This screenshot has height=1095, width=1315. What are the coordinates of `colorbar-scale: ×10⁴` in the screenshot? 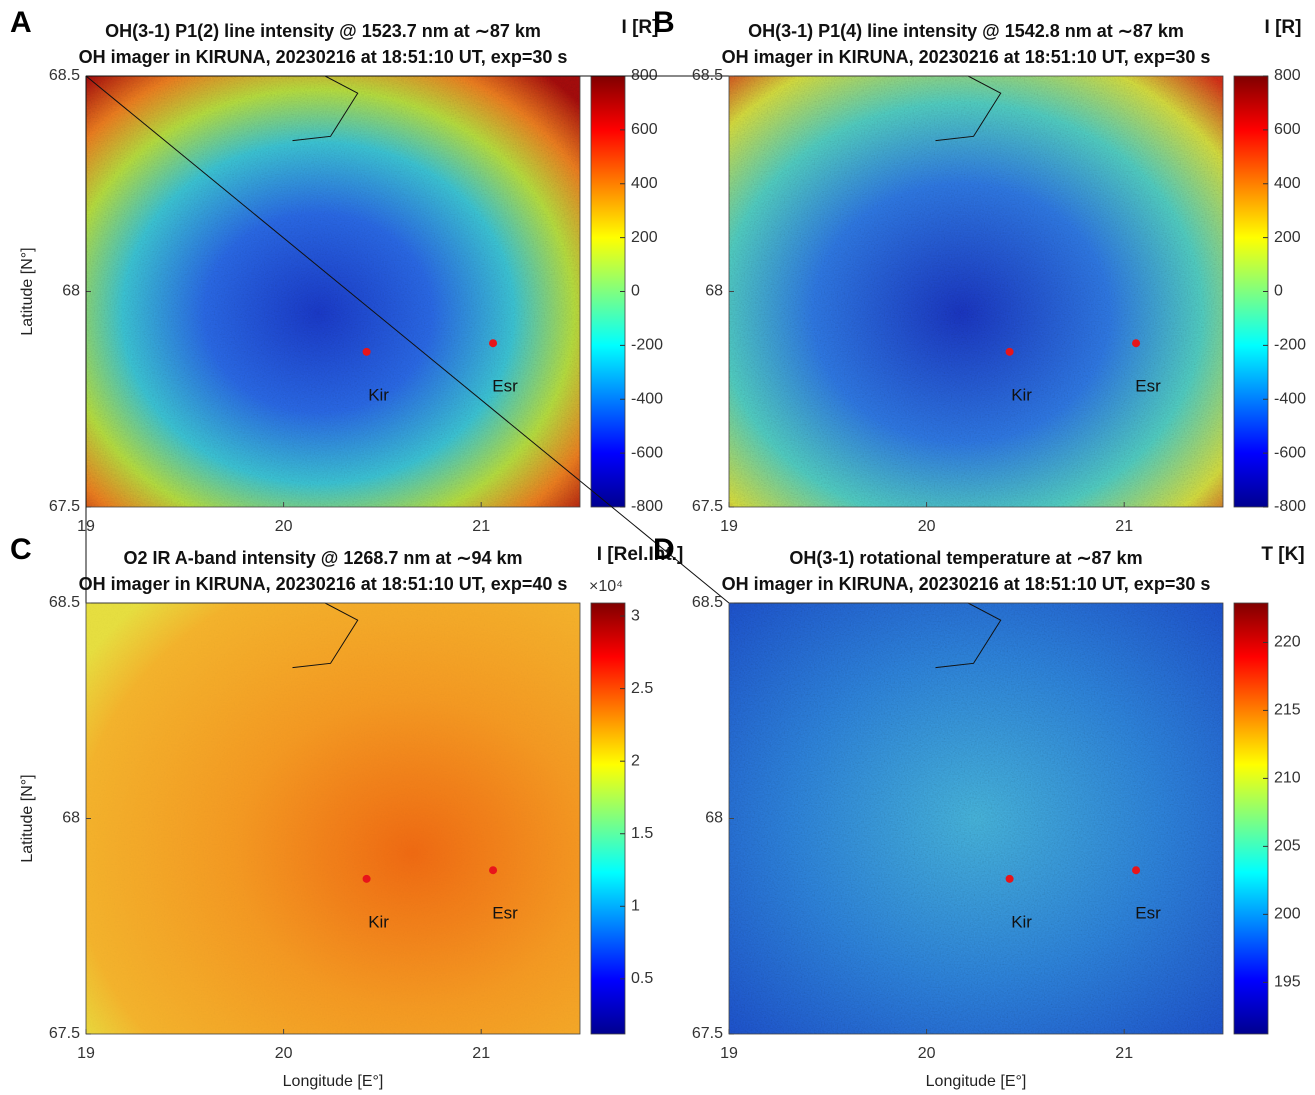 It's located at (606, 586).